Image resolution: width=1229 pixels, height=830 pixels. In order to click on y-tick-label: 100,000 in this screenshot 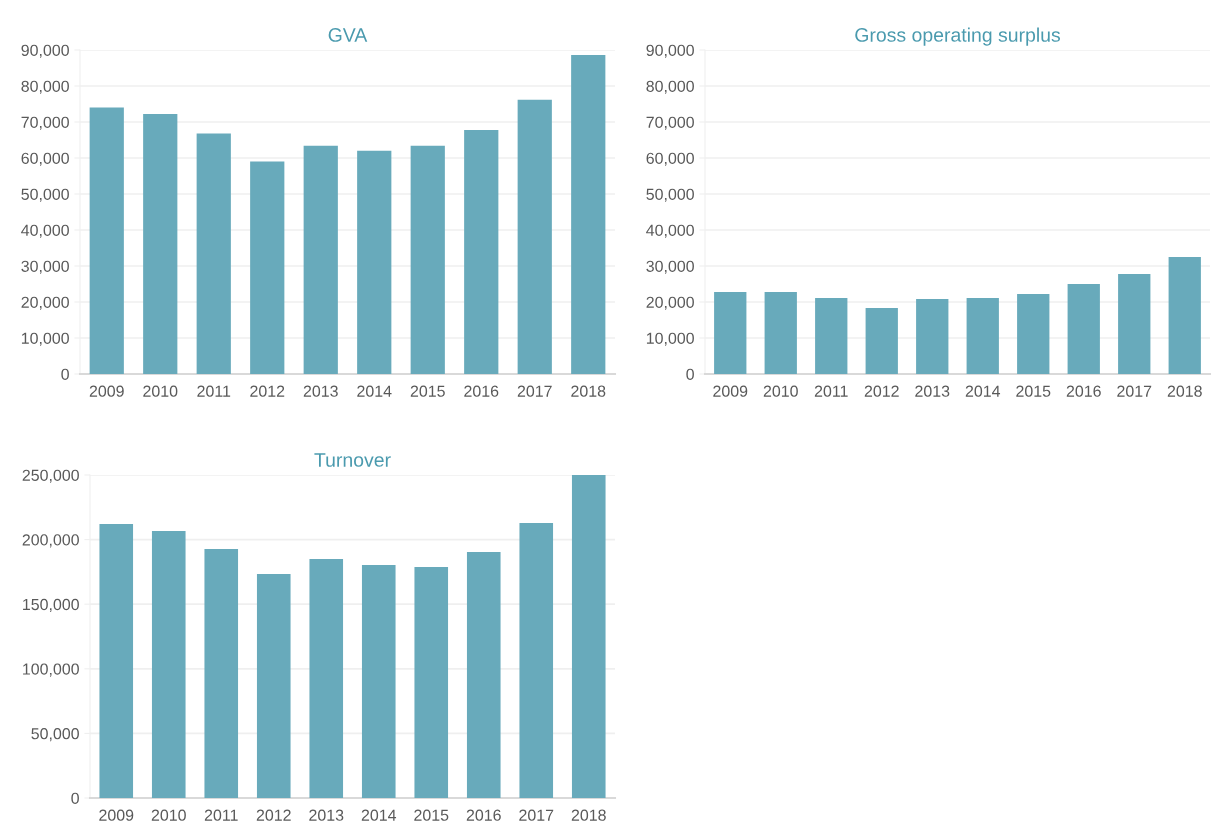, I will do `click(51, 670)`.